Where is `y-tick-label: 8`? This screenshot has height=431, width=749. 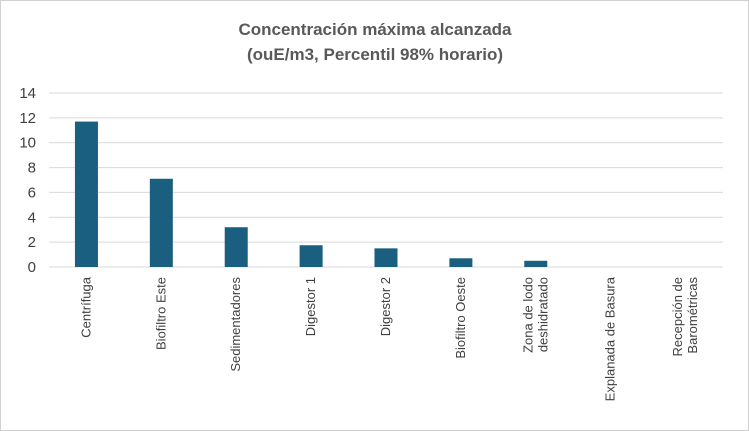
y-tick-label: 8 is located at coordinates (32, 168).